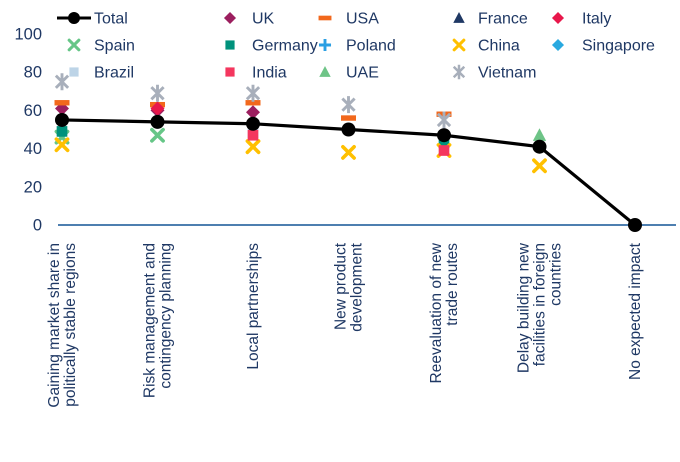  What do you see at coordinates (499, 46) in the screenshot?
I see `legend-label-china: China` at bounding box center [499, 46].